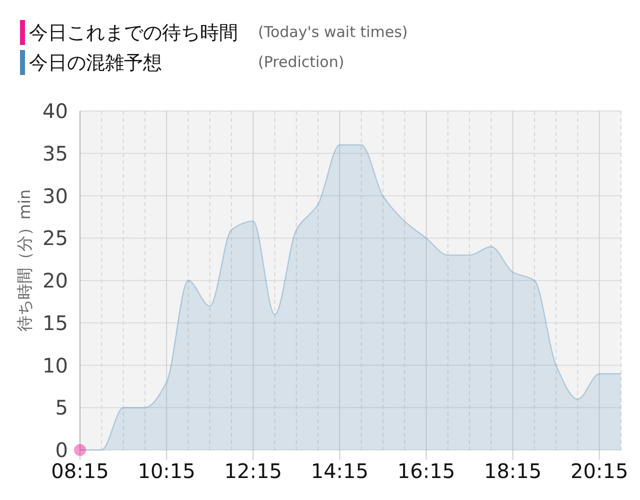  Describe the element at coordinates (61, 408) in the screenshot. I see `y-tick-label: 5` at that location.